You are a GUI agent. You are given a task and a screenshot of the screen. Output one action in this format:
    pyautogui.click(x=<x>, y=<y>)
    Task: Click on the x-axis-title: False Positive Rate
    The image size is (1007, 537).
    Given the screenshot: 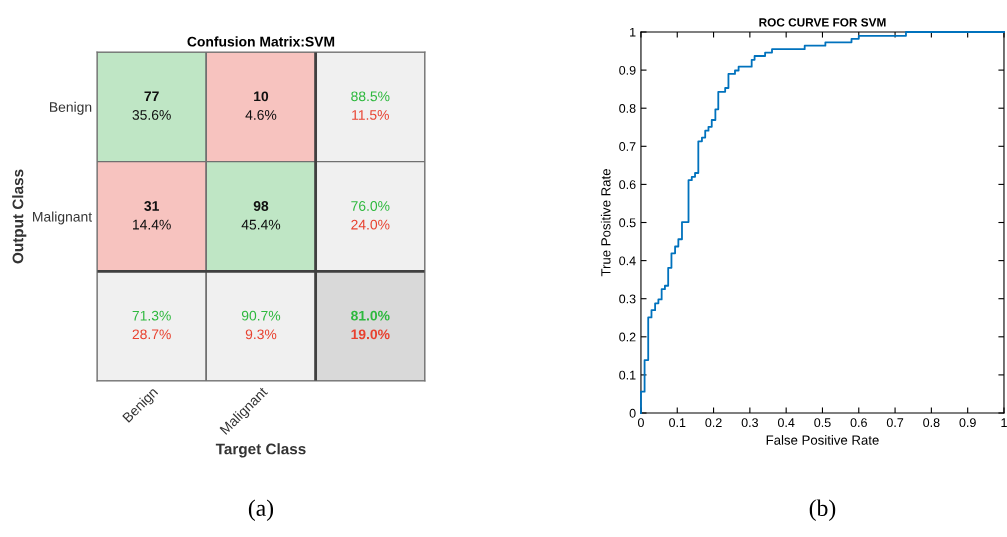 What is the action you would take?
    pyautogui.click(x=822, y=440)
    